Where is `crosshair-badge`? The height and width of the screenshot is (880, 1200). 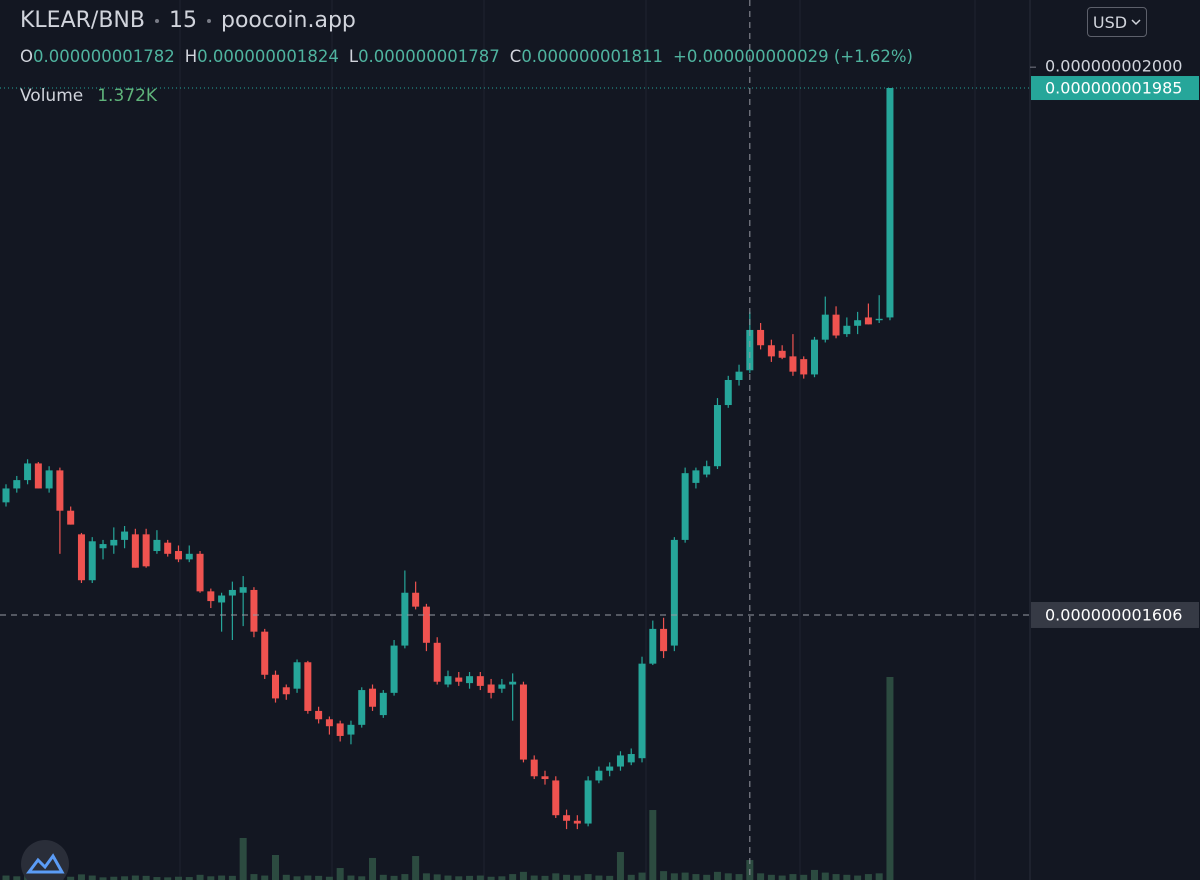 crosshair-badge is located at coordinates (1115, 614).